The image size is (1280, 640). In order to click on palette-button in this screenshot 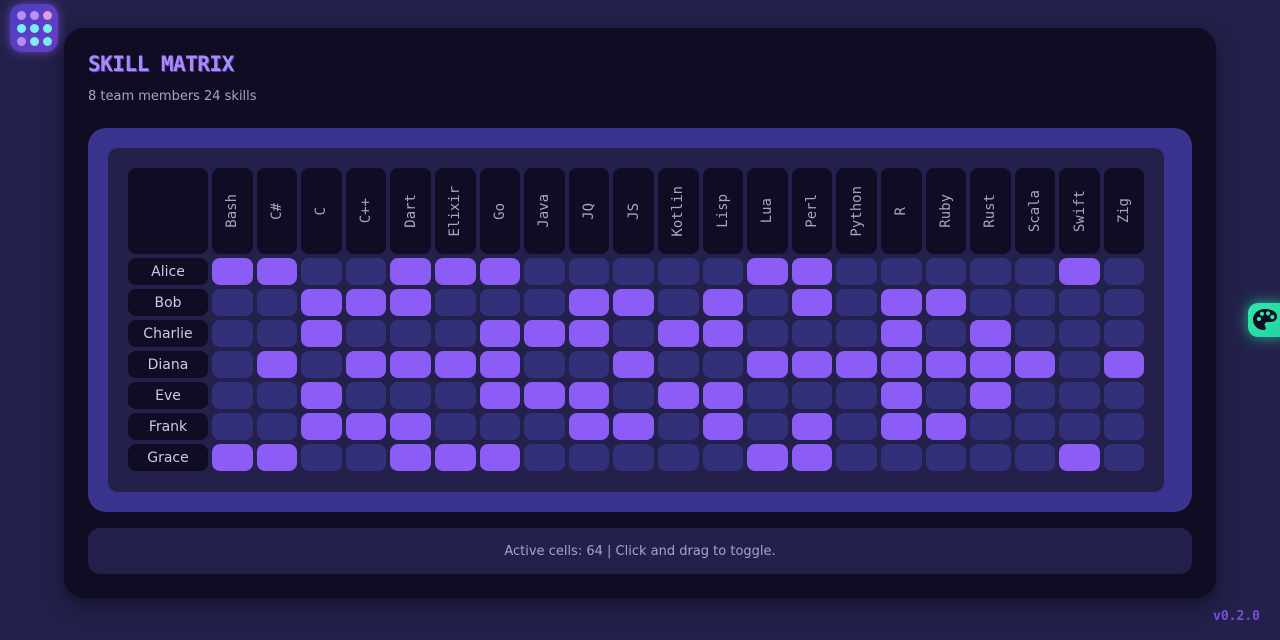, I will do `click(1264, 320)`.